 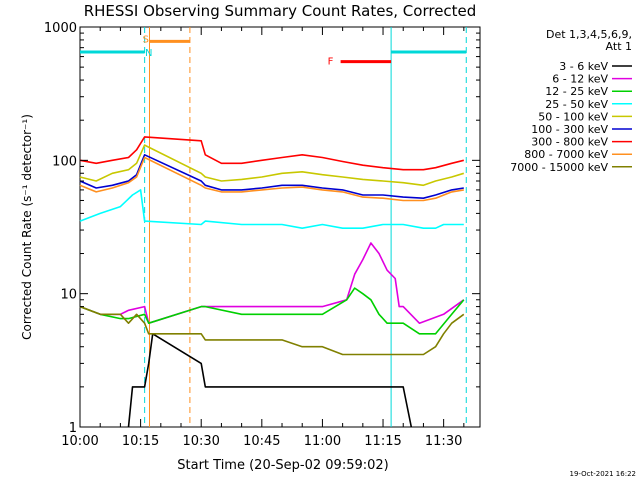 What do you see at coordinates (331, 62) in the screenshot?
I see `marker-label: F` at bounding box center [331, 62].